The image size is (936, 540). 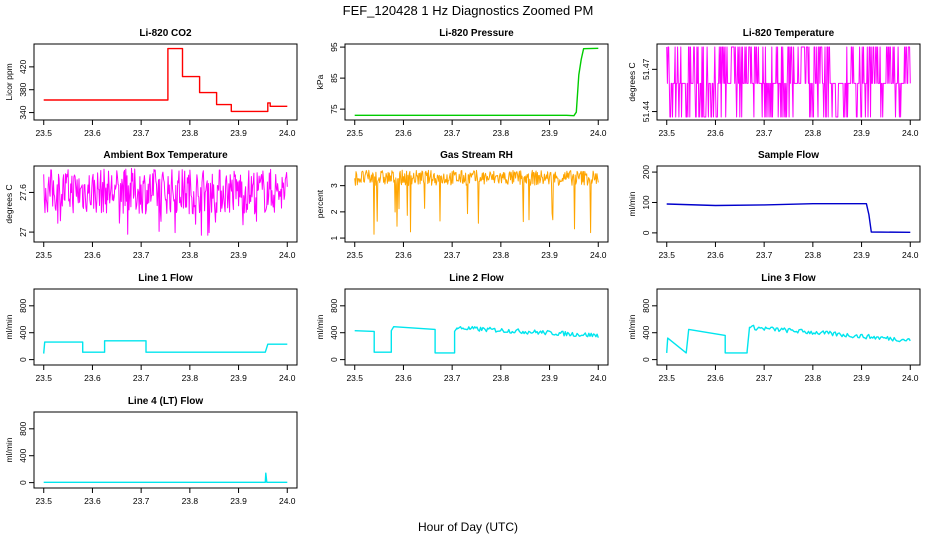 I want to click on y-tick-label: 85, so click(x=334, y=78).